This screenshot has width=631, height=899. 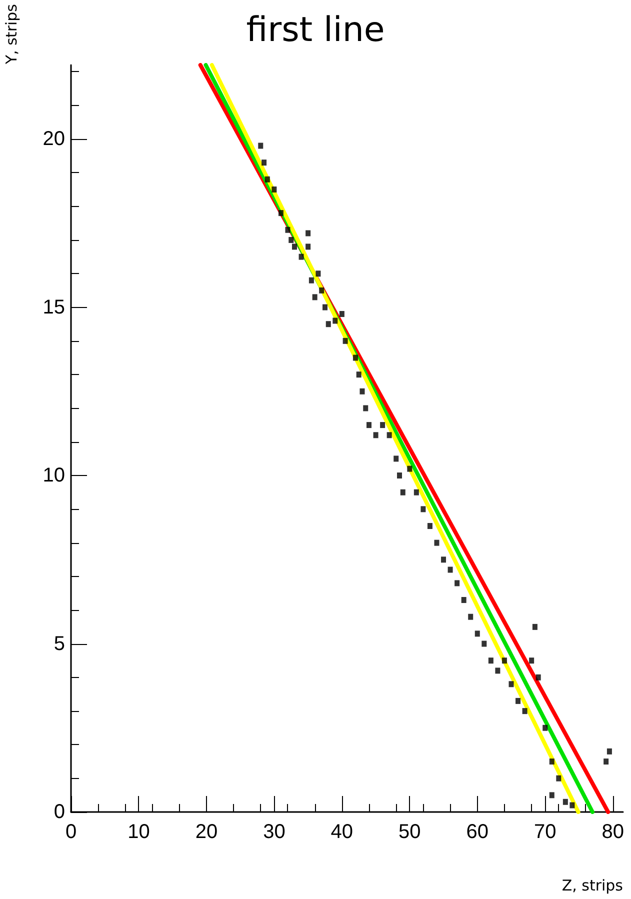 I want to click on x-tick-label: 50, so click(x=409, y=832).